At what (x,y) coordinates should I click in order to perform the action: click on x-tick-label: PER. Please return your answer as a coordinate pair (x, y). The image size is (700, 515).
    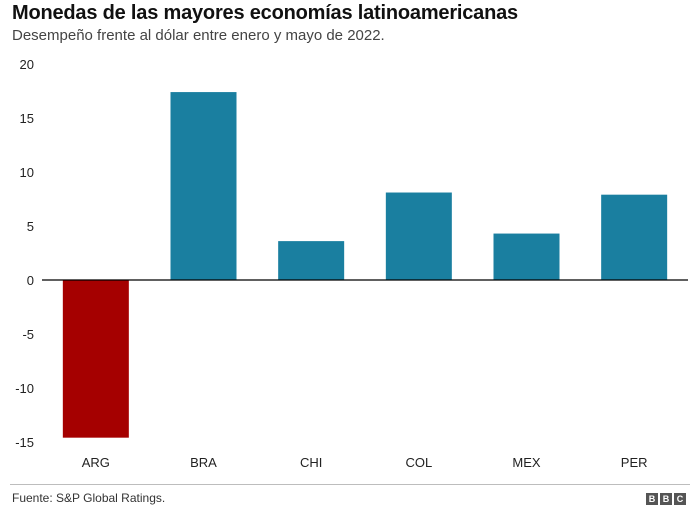
    Looking at the image, I should click on (634, 462).